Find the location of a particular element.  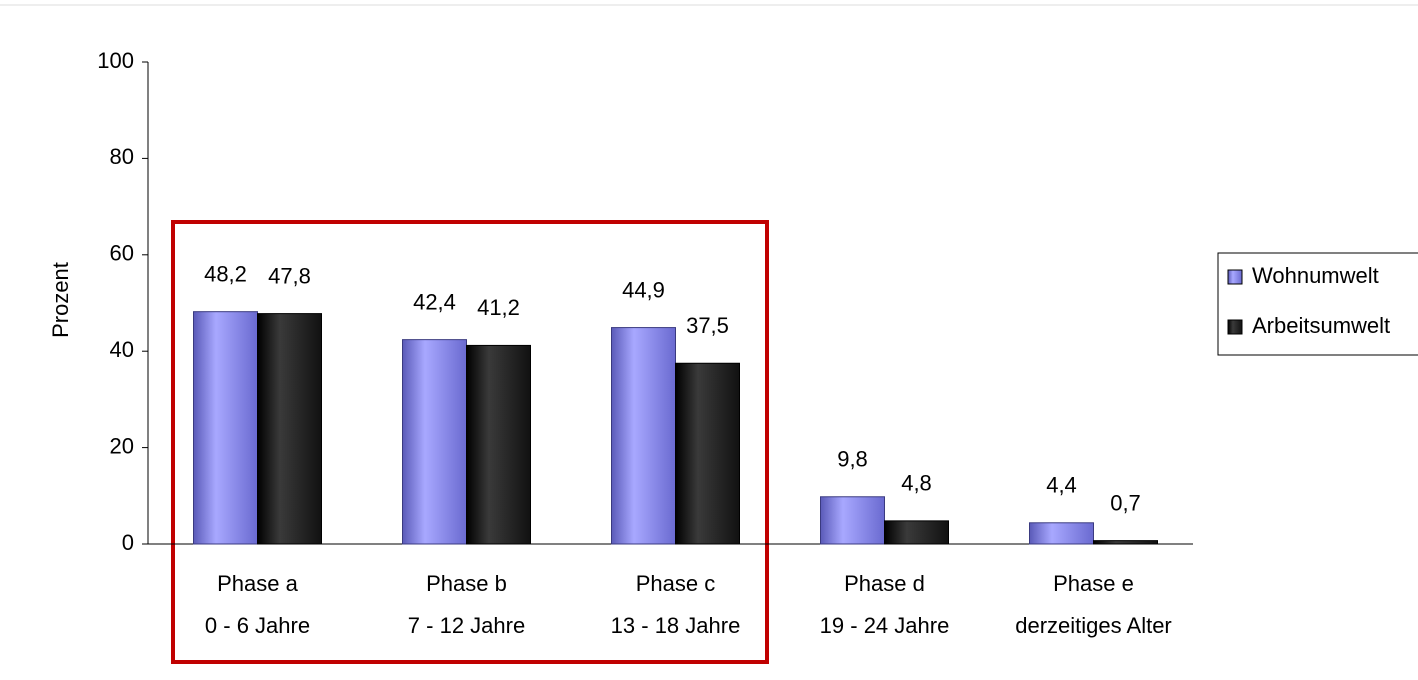

value-label: 0,7 is located at coordinates (1125, 502).